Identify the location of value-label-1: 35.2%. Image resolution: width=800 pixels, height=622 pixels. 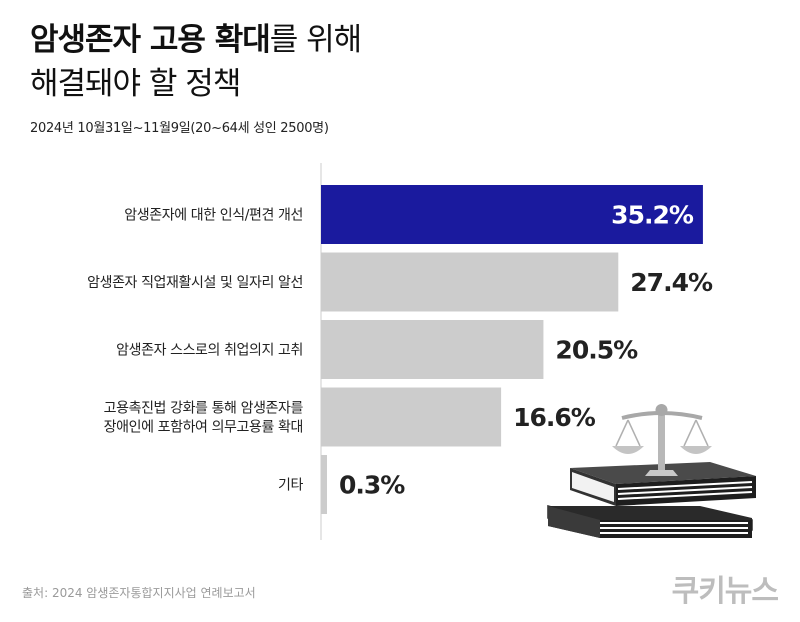
(652, 215).